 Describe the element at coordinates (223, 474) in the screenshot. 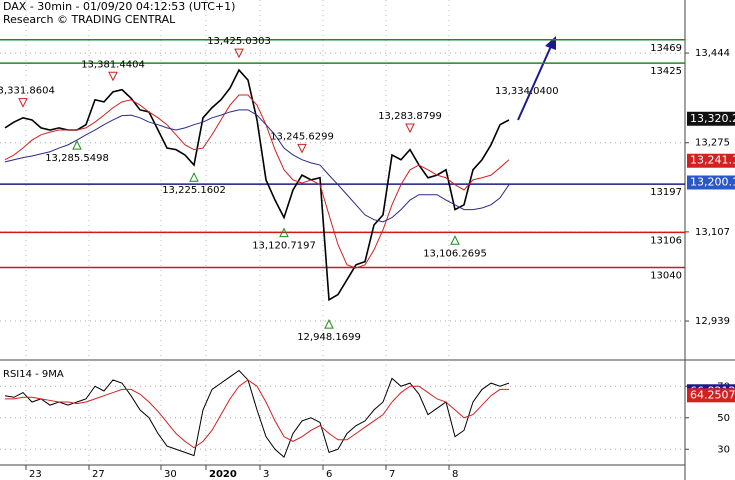

I see `x-tick-label: 2020` at that location.